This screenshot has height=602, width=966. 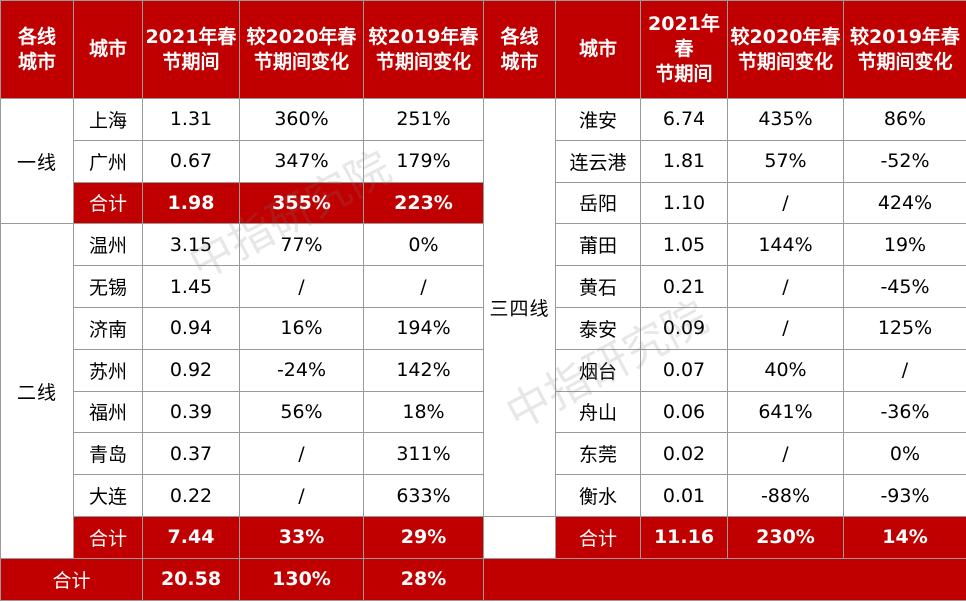 What do you see at coordinates (904, 495) in the screenshot?
I see `change-2019-cell: -93%` at bounding box center [904, 495].